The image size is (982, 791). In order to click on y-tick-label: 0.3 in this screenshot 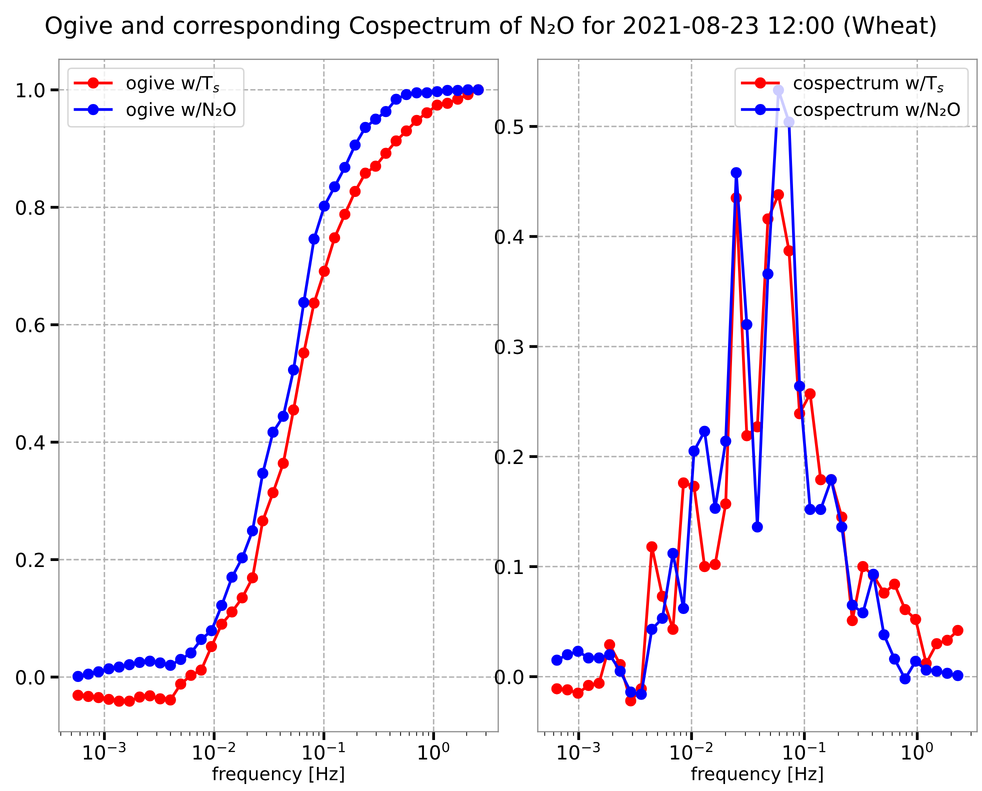, I will do `click(509, 346)`.